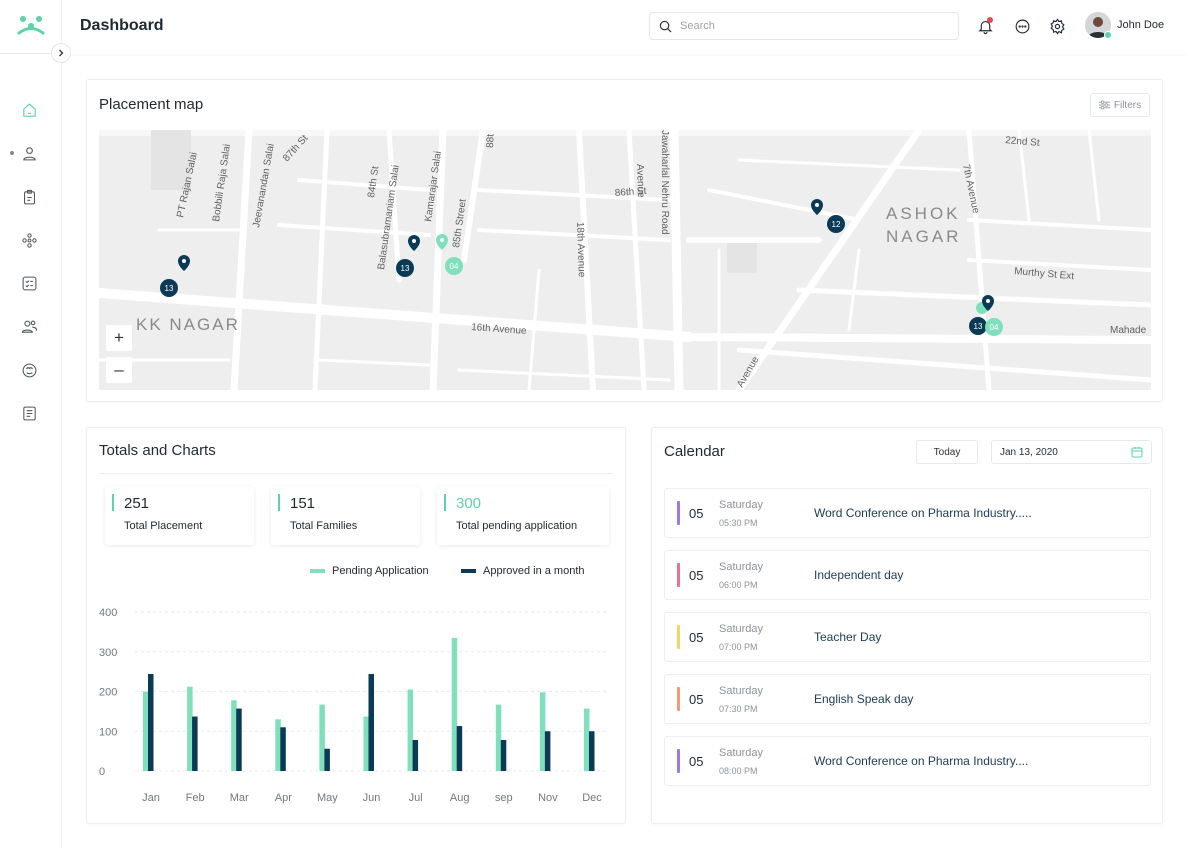 The image size is (1187, 848). I want to click on calendar-event: 05 Saturday 07:30 PM English Speak day, so click(907, 699).